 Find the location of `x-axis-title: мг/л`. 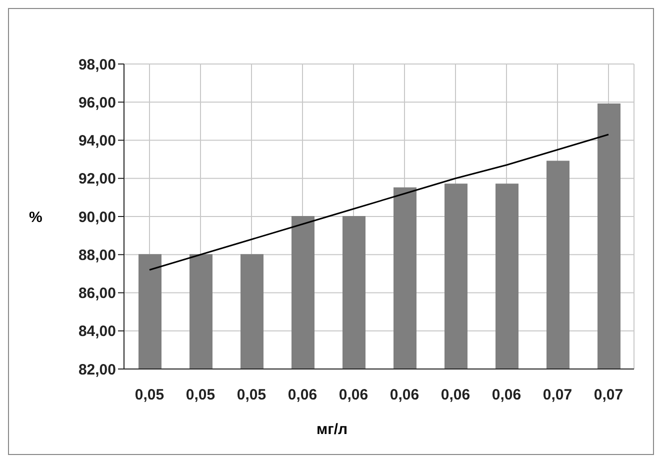

x-axis-title: мг/л is located at coordinates (332, 429).